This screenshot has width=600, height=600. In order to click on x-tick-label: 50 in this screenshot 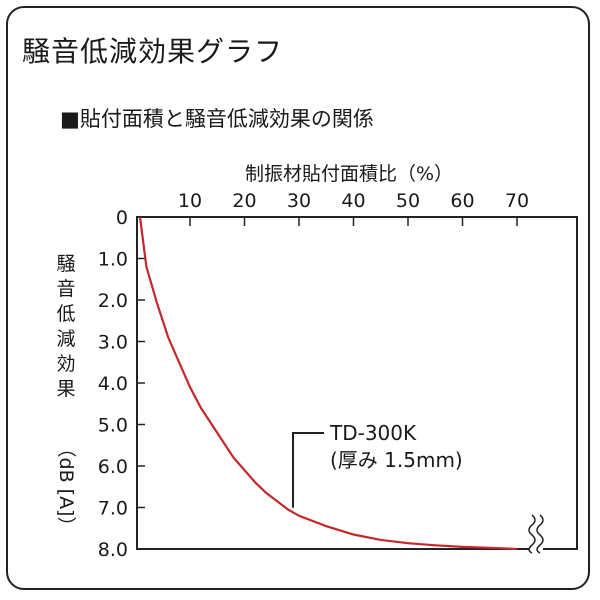, I will do `click(408, 201)`.